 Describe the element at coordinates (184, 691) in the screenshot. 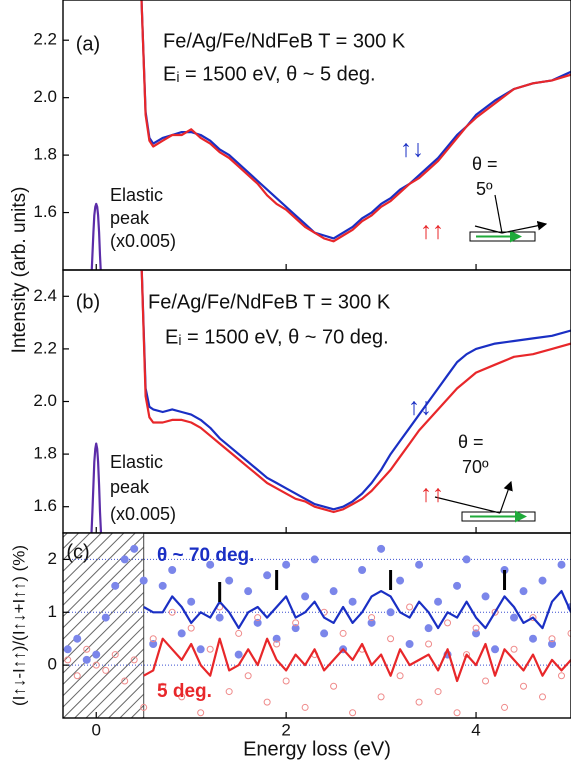

I see `series-label: 5 deg.` at that location.